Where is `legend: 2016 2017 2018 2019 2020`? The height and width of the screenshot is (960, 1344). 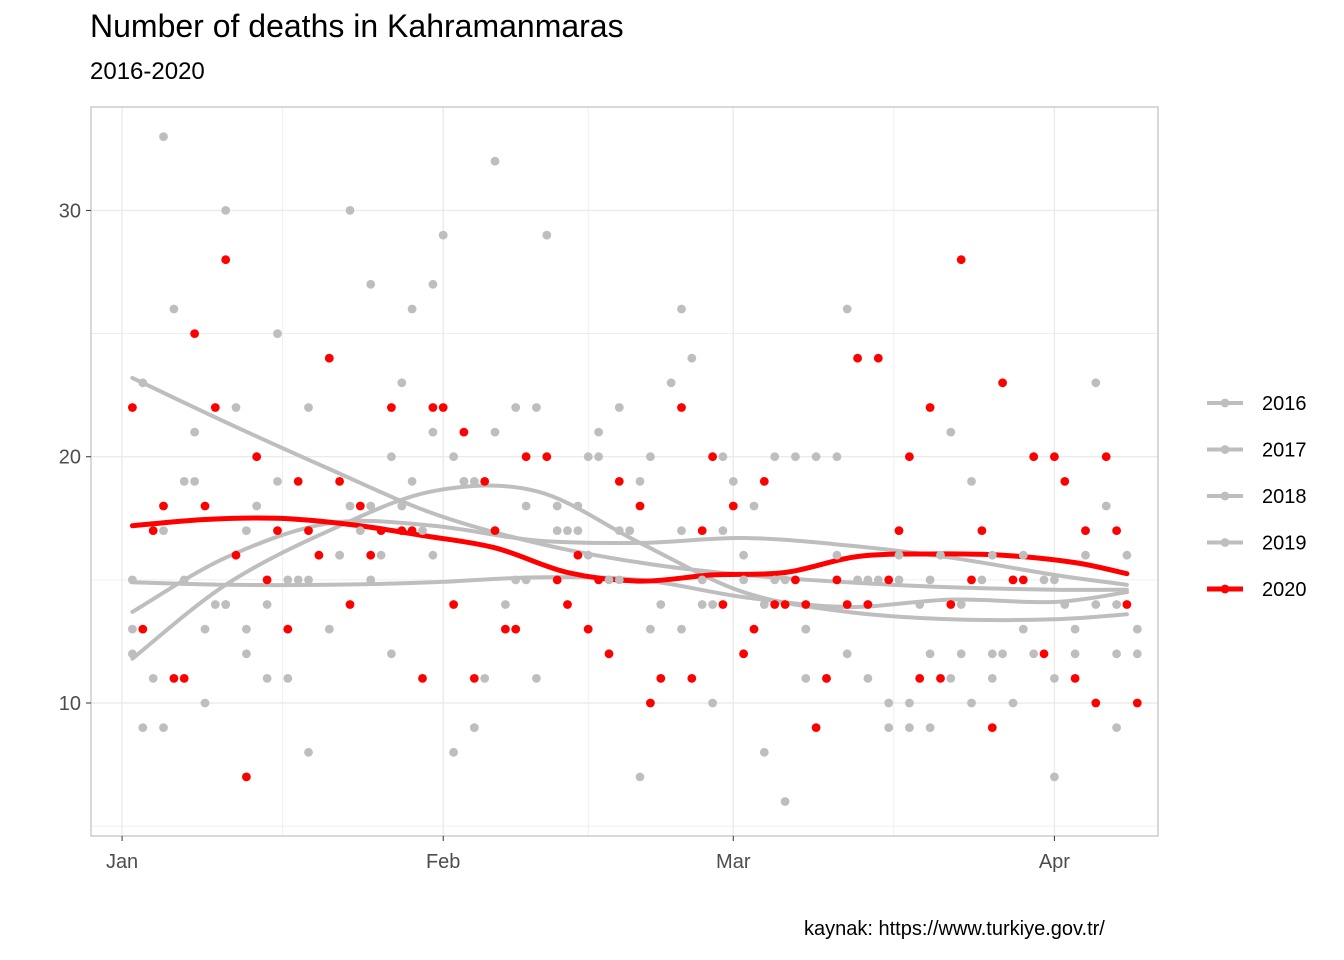 legend: 2016 2017 2018 2019 2020 is located at coordinates (1257, 497).